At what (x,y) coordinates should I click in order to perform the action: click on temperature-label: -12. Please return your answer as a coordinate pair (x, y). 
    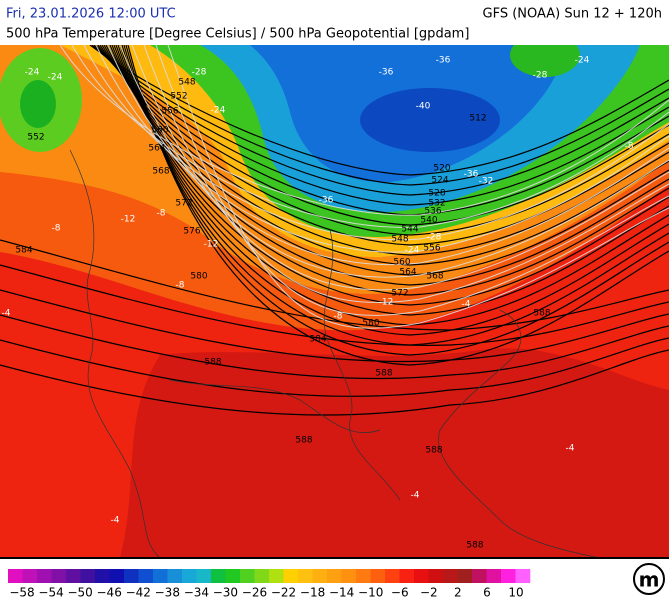
    Looking at the image, I should click on (128, 220).